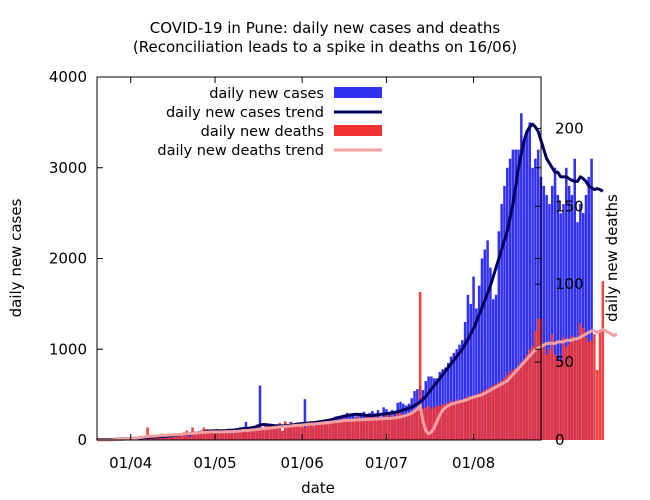 The width and height of the screenshot is (650, 500). I want to click on legend-label-cases-trend: daily new cases trend, so click(245, 113).